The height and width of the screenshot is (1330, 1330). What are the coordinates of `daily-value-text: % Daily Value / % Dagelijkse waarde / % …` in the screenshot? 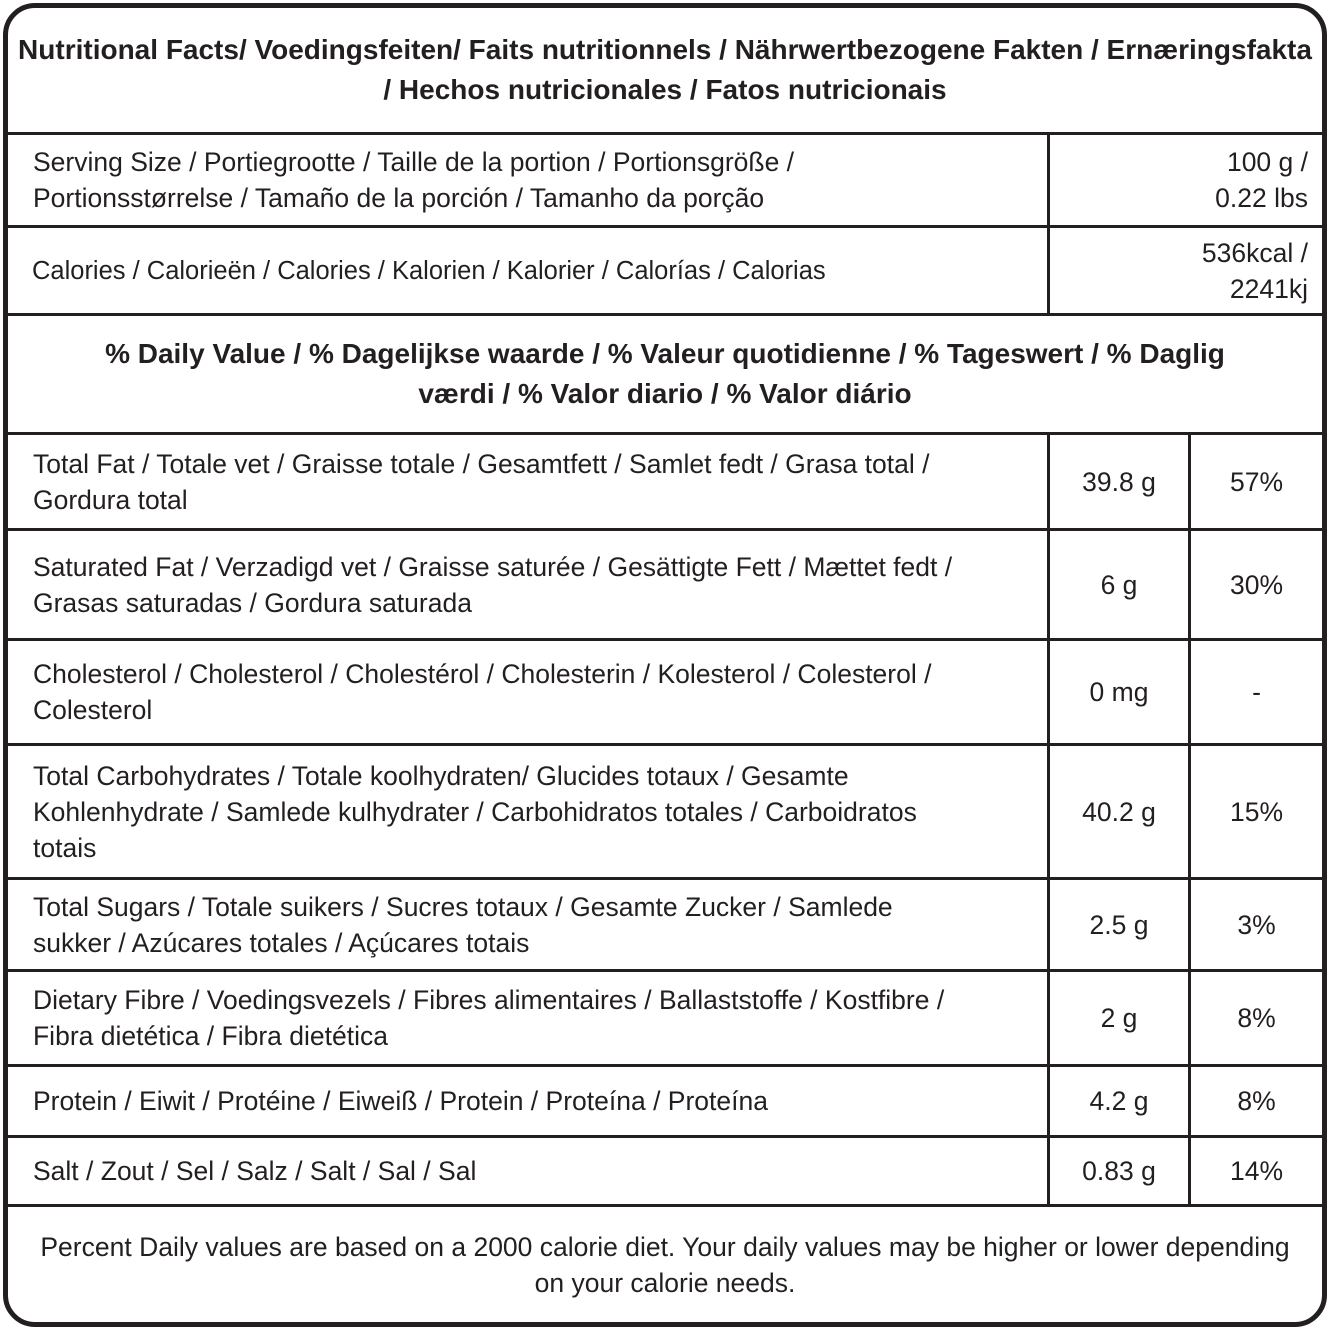 It's located at (665, 373).